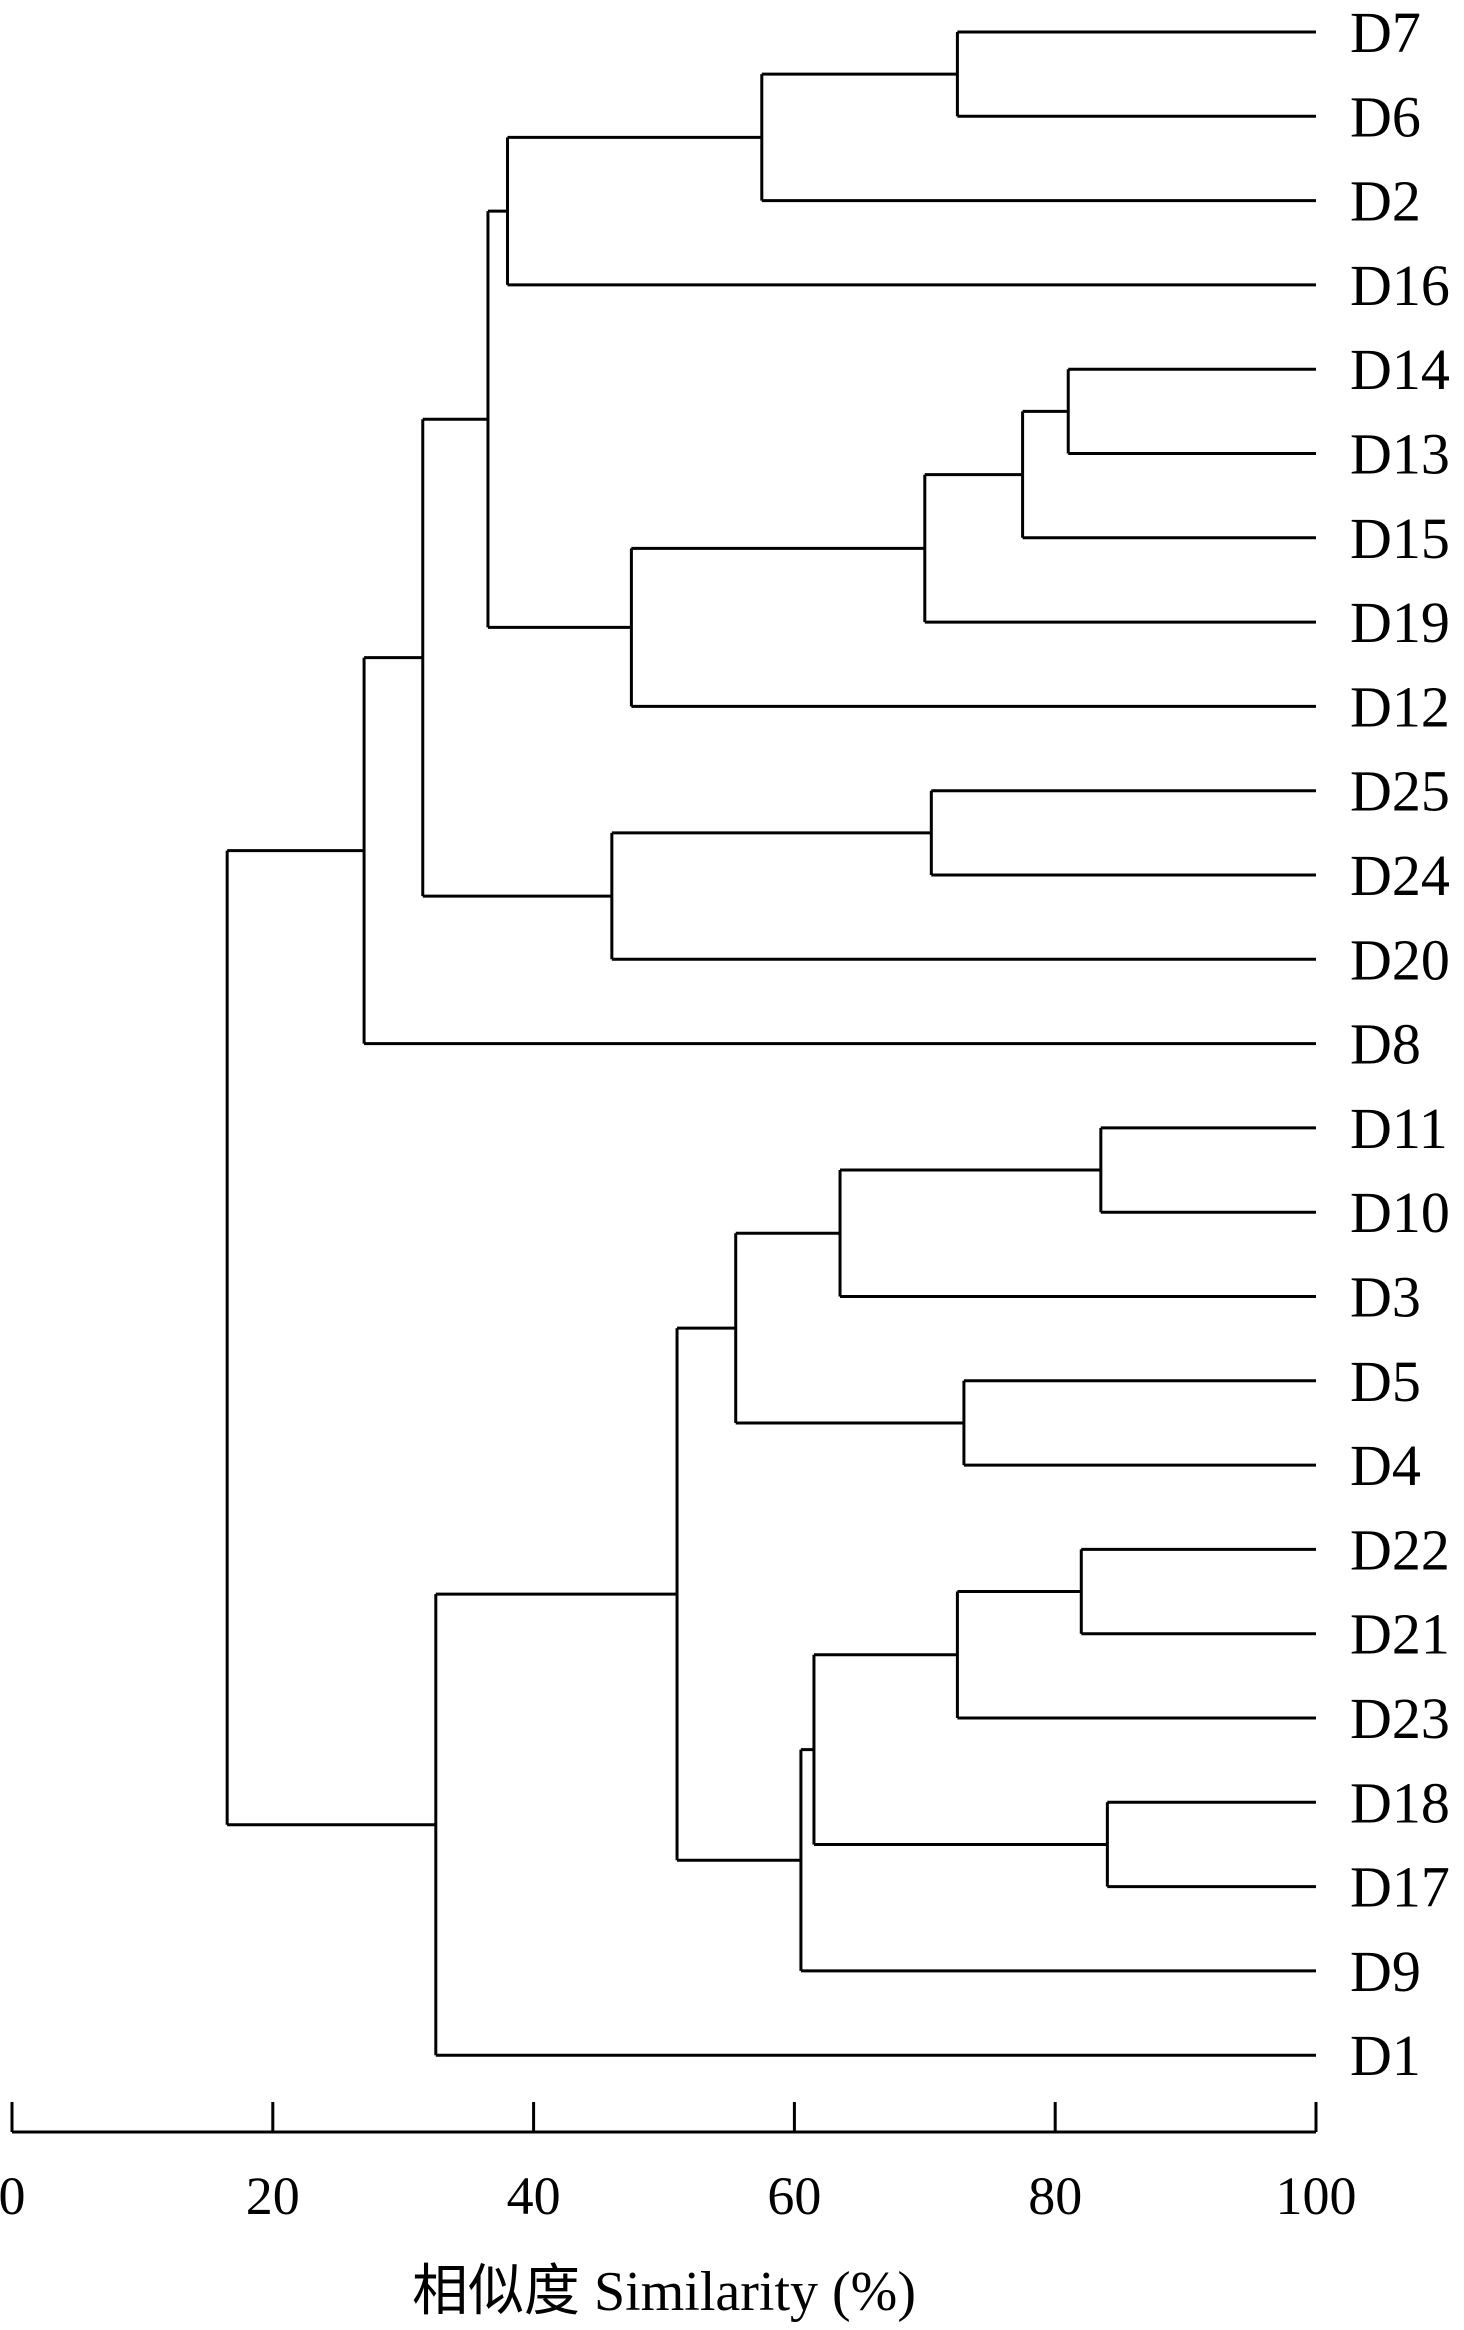  Describe the element at coordinates (1316, 2196) in the screenshot. I see `x-tick-label-100: 100` at that location.